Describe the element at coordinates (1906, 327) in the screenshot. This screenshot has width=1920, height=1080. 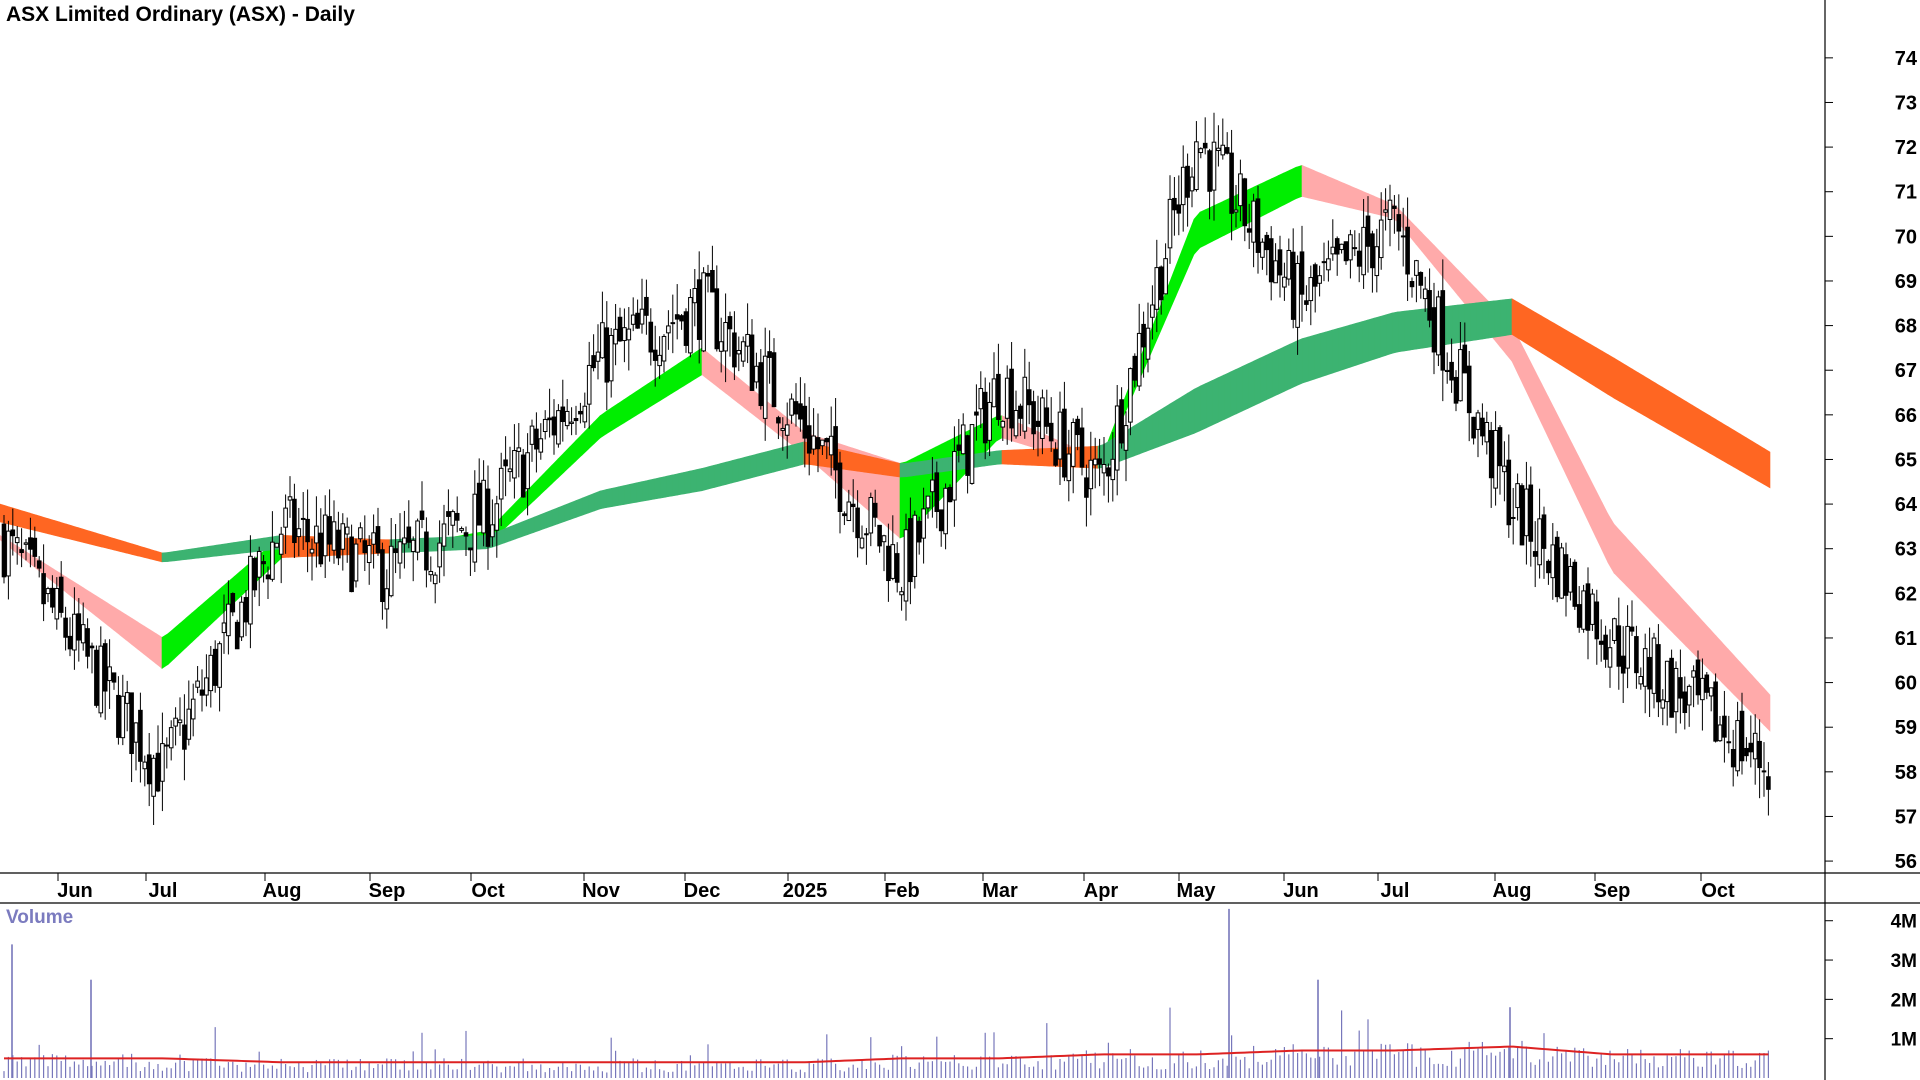
I see `price-tick-label: 68` at that location.